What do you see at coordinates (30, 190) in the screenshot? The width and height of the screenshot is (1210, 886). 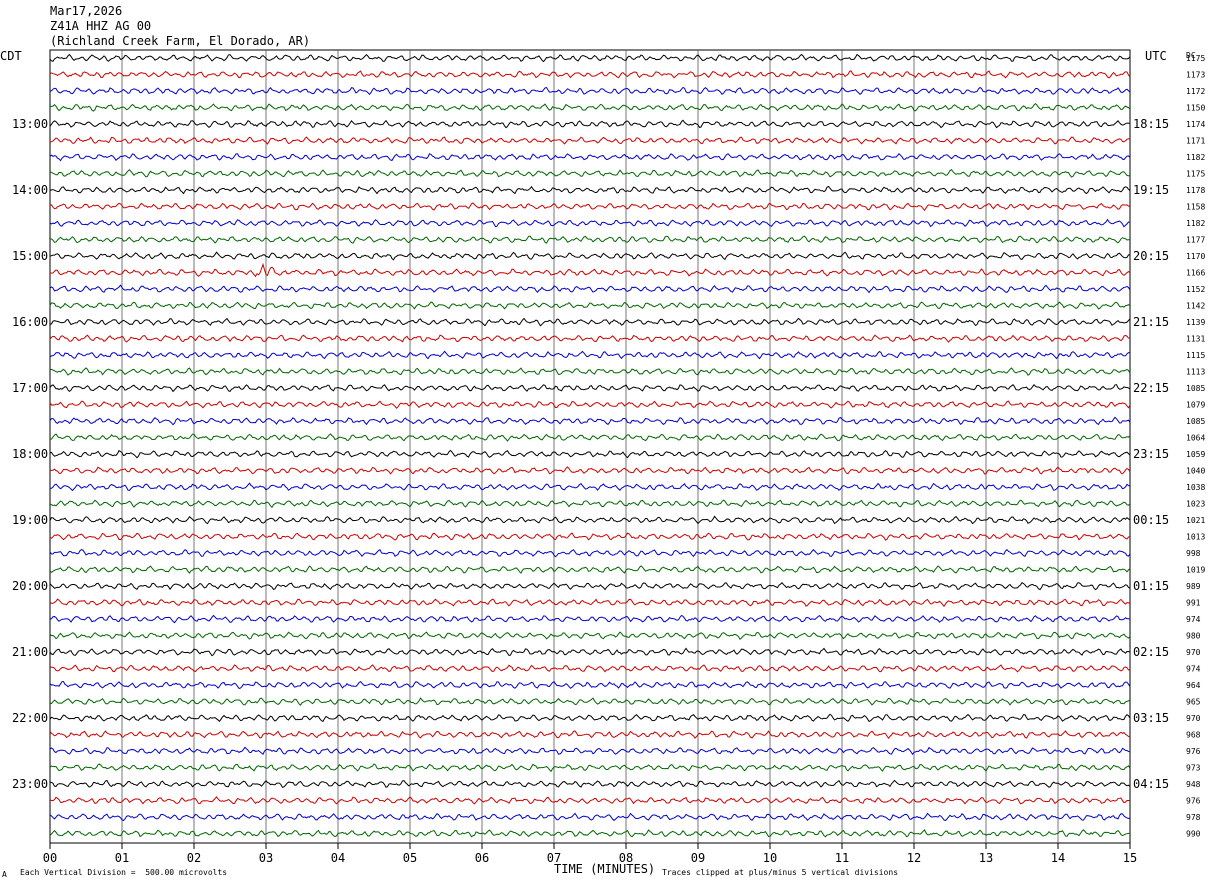 I see `left-hour-label: 14:00` at bounding box center [30, 190].